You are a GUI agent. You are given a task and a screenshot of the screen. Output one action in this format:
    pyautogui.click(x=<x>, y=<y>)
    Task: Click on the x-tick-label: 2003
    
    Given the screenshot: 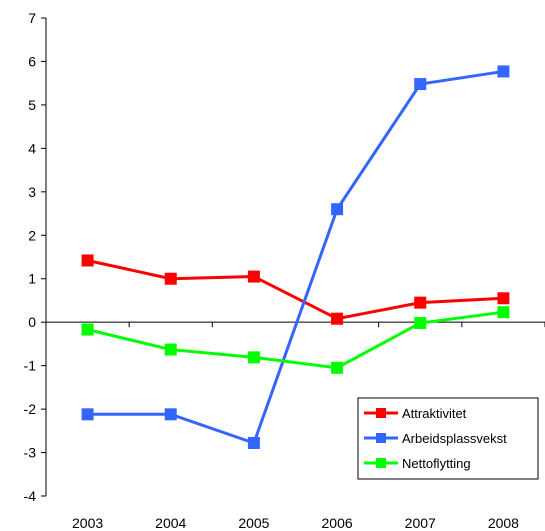 What is the action you would take?
    pyautogui.click(x=87, y=523)
    